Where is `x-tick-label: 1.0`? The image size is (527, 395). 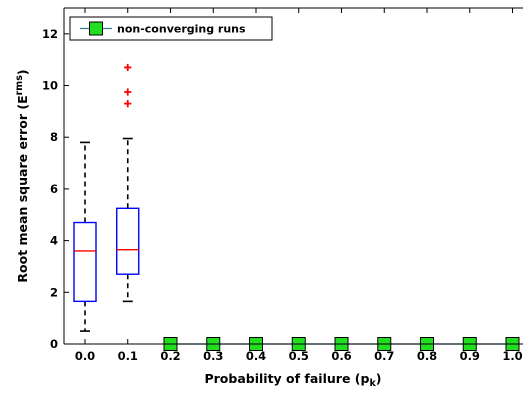 x-tick-label: 1.0 is located at coordinates (512, 356).